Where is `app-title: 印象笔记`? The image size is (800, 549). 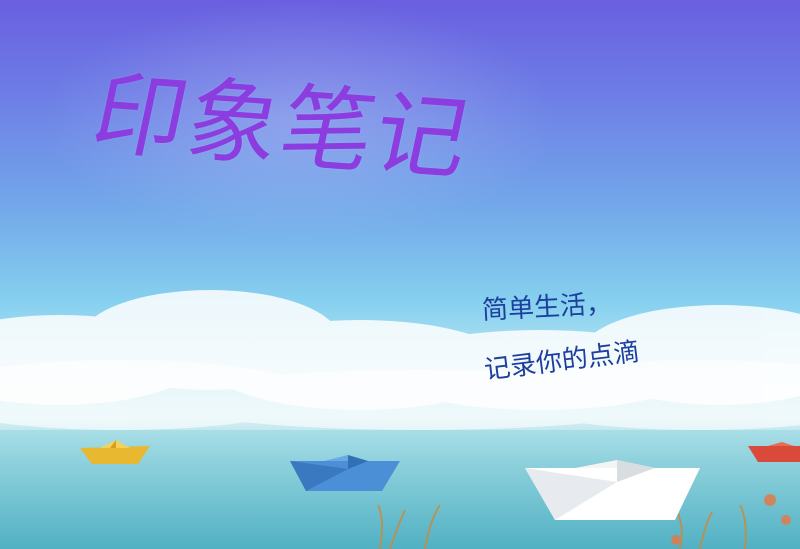
app-title: 印象笔记 is located at coordinates (282, 126).